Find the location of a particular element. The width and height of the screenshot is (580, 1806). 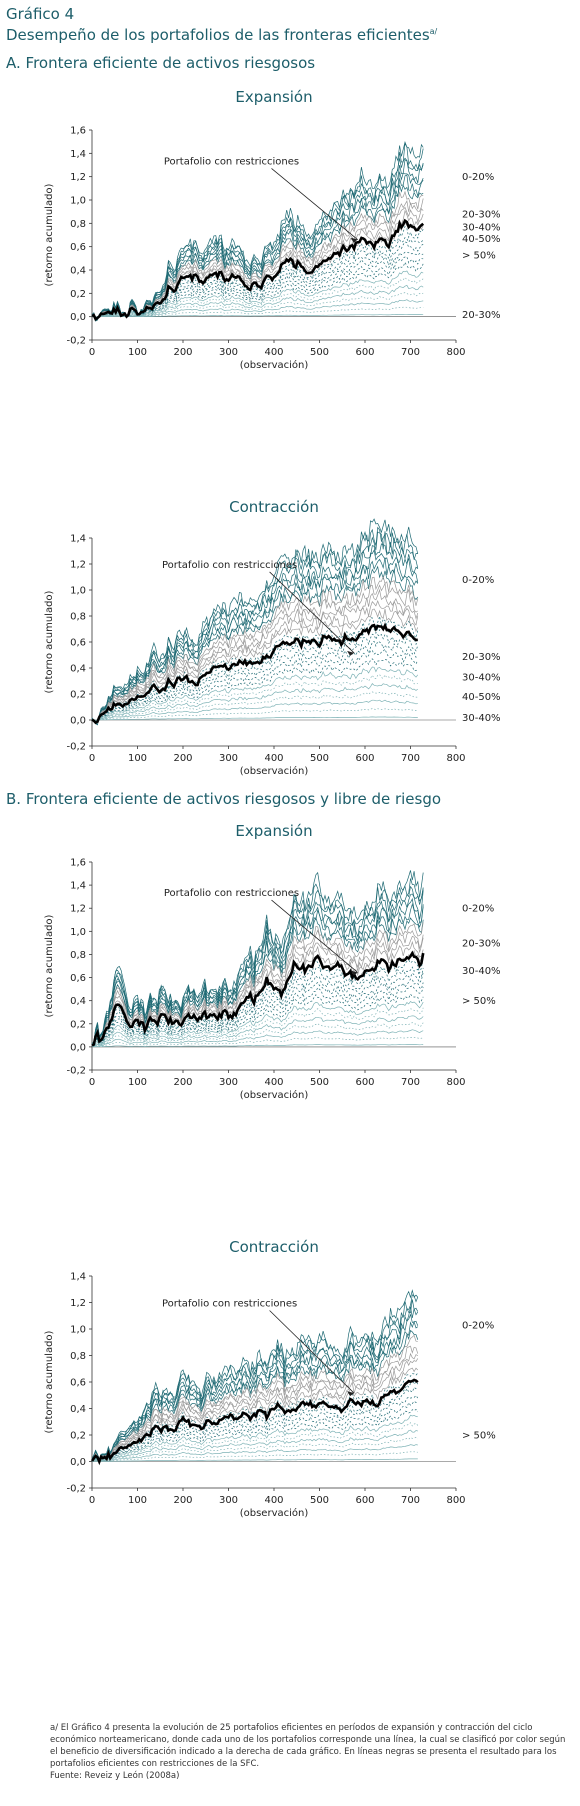

x-axis-label: (observación) is located at coordinates (274, 1095).